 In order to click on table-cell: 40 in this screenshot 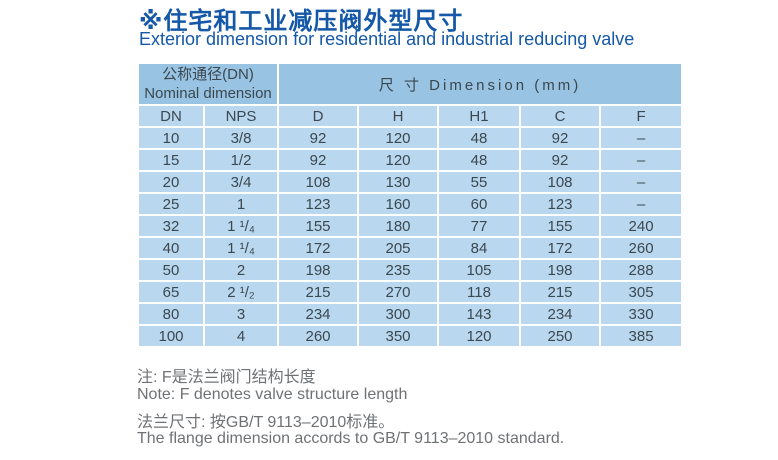, I will do `click(171, 248)`.